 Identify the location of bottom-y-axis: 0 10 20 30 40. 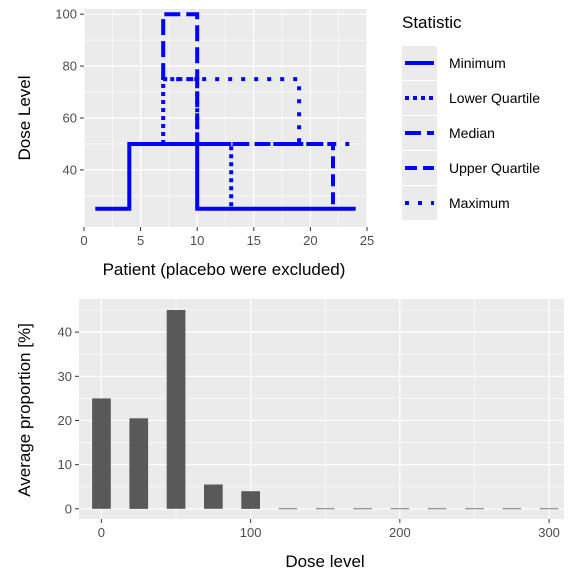
(68, 420).